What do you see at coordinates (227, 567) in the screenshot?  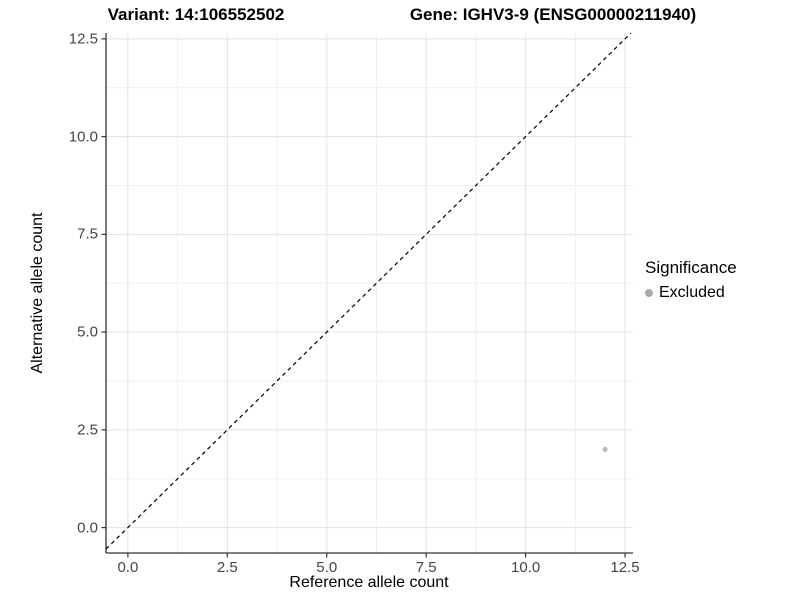 I see `x-tick-label: 2.5` at bounding box center [227, 567].